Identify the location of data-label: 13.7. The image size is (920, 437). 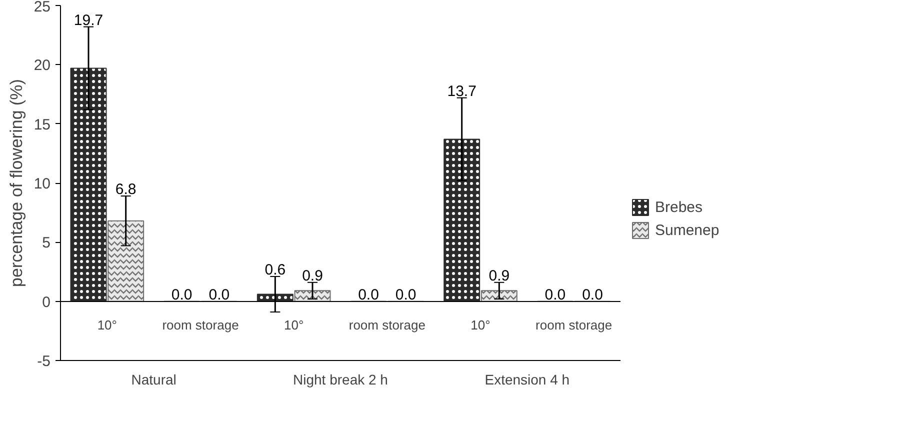
(461, 91).